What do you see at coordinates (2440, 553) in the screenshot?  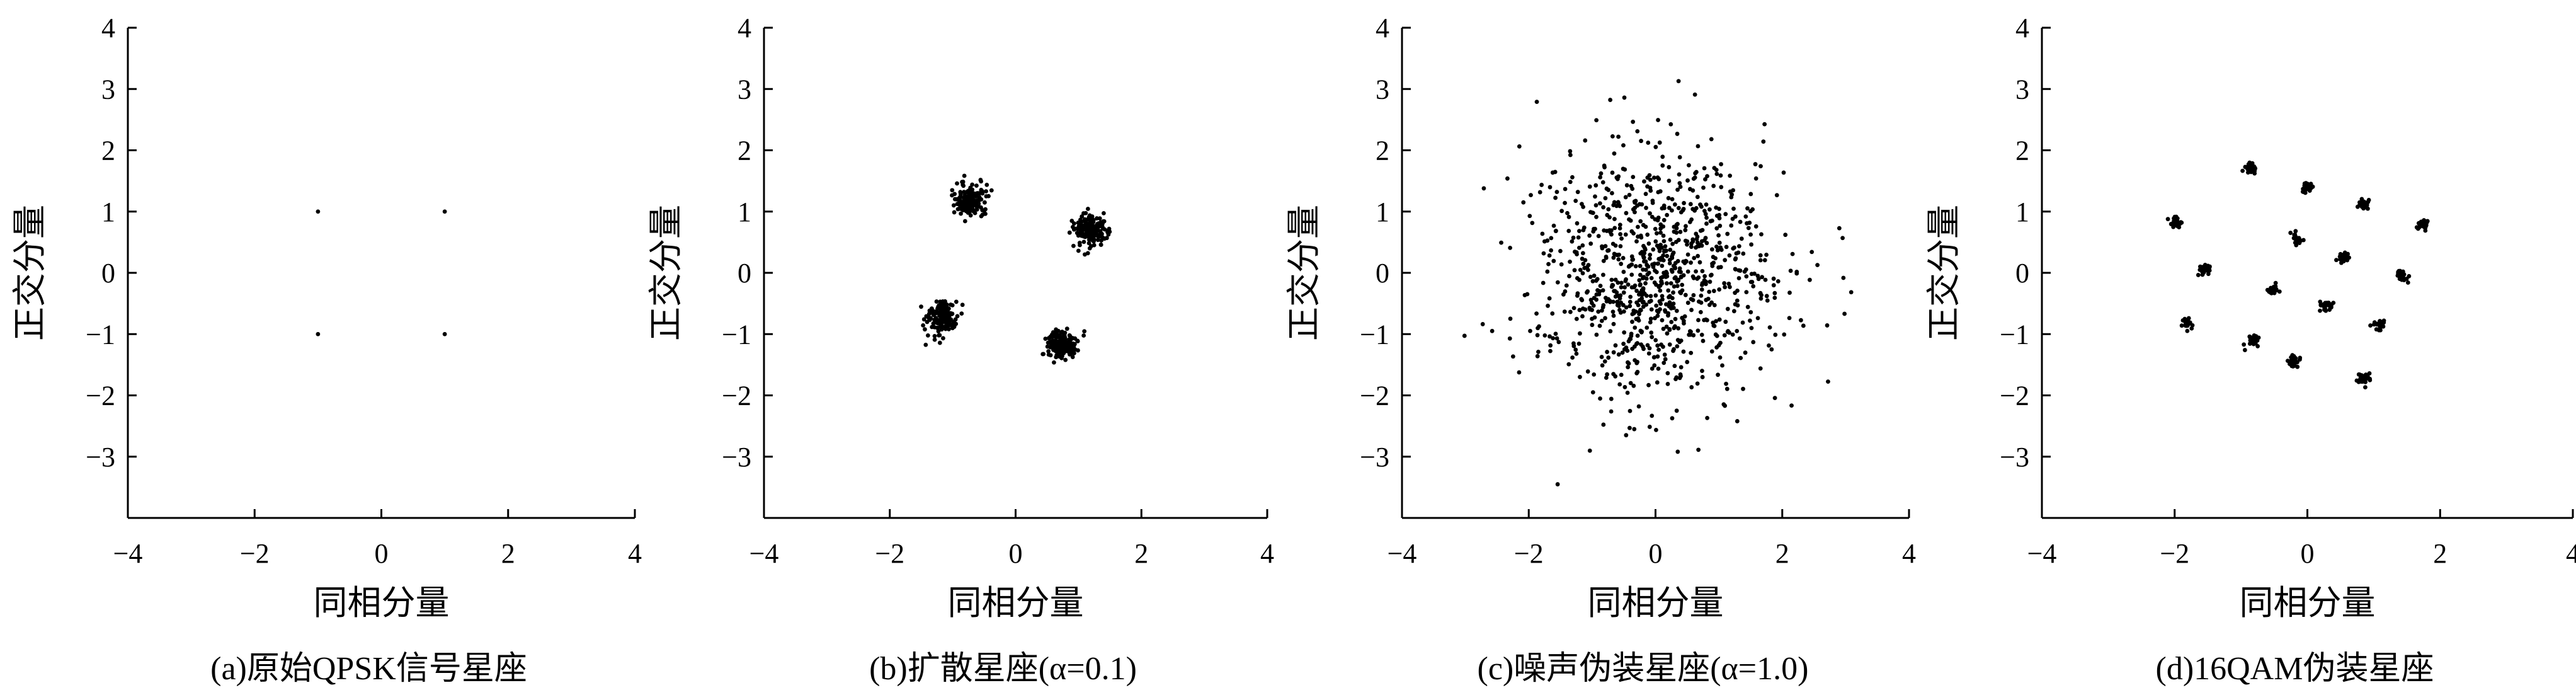 I see `x-tick-label: 2` at bounding box center [2440, 553].